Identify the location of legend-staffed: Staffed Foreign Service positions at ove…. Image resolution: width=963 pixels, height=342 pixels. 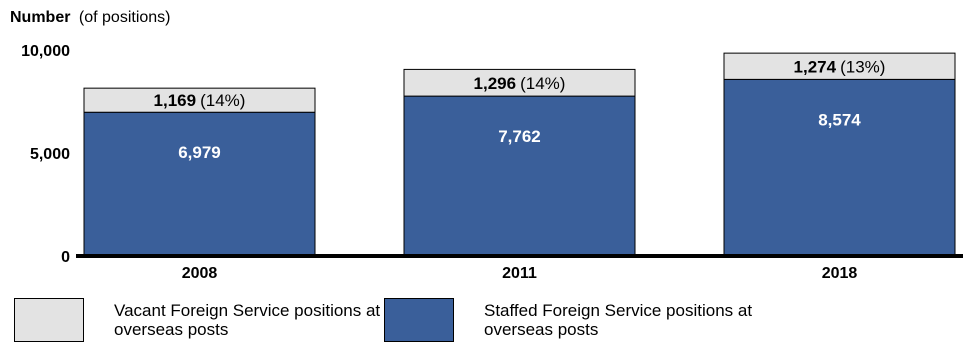
(574, 320).